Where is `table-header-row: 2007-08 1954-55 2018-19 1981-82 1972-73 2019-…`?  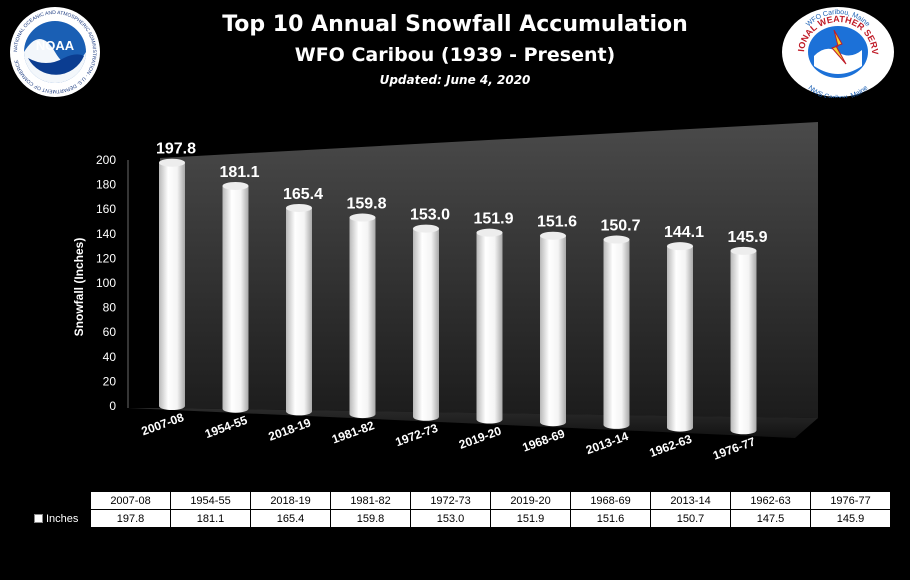 table-header-row: 2007-08 1954-55 2018-19 1981-82 1972-73 2019-… is located at coordinates (460, 500).